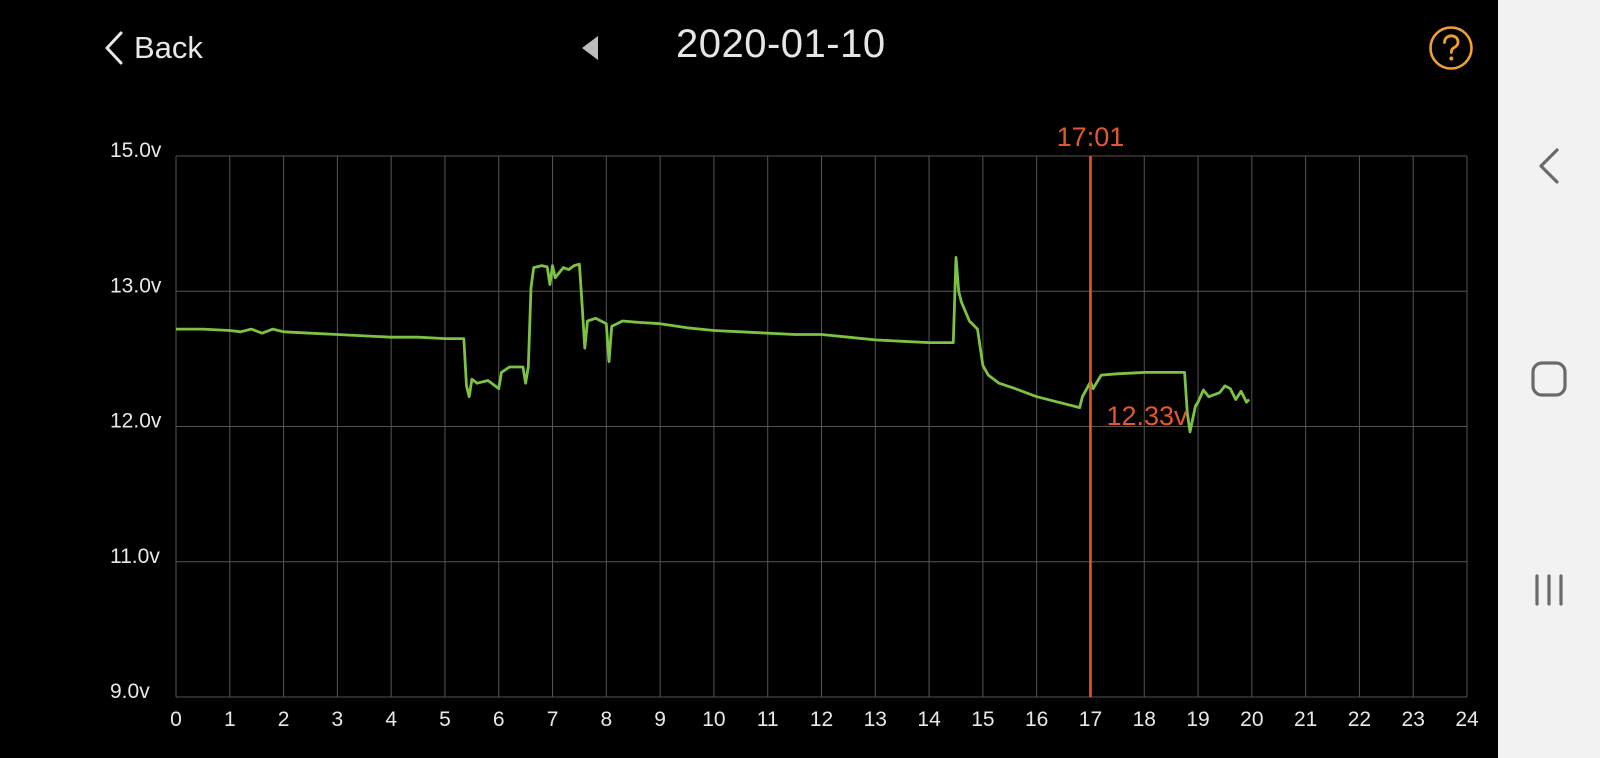 This screenshot has width=1600, height=758. What do you see at coordinates (1549, 590) in the screenshot?
I see `recents-bars-icon` at bounding box center [1549, 590].